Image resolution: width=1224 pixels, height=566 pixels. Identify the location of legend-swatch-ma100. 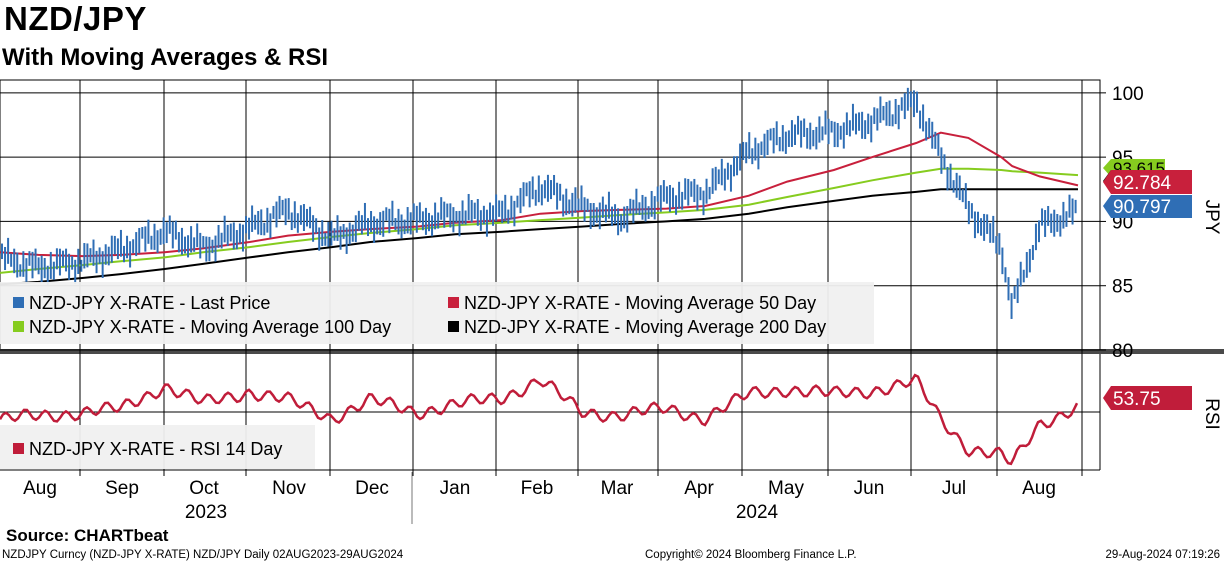
(18, 326).